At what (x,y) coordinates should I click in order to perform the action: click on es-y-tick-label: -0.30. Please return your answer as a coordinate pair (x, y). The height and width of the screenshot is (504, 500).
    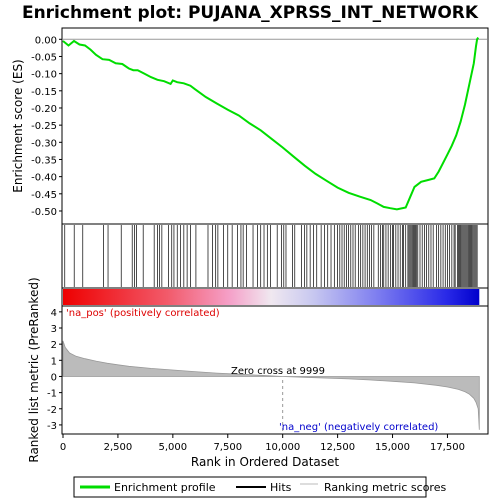
    Looking at the image, I should click on (44, 143).